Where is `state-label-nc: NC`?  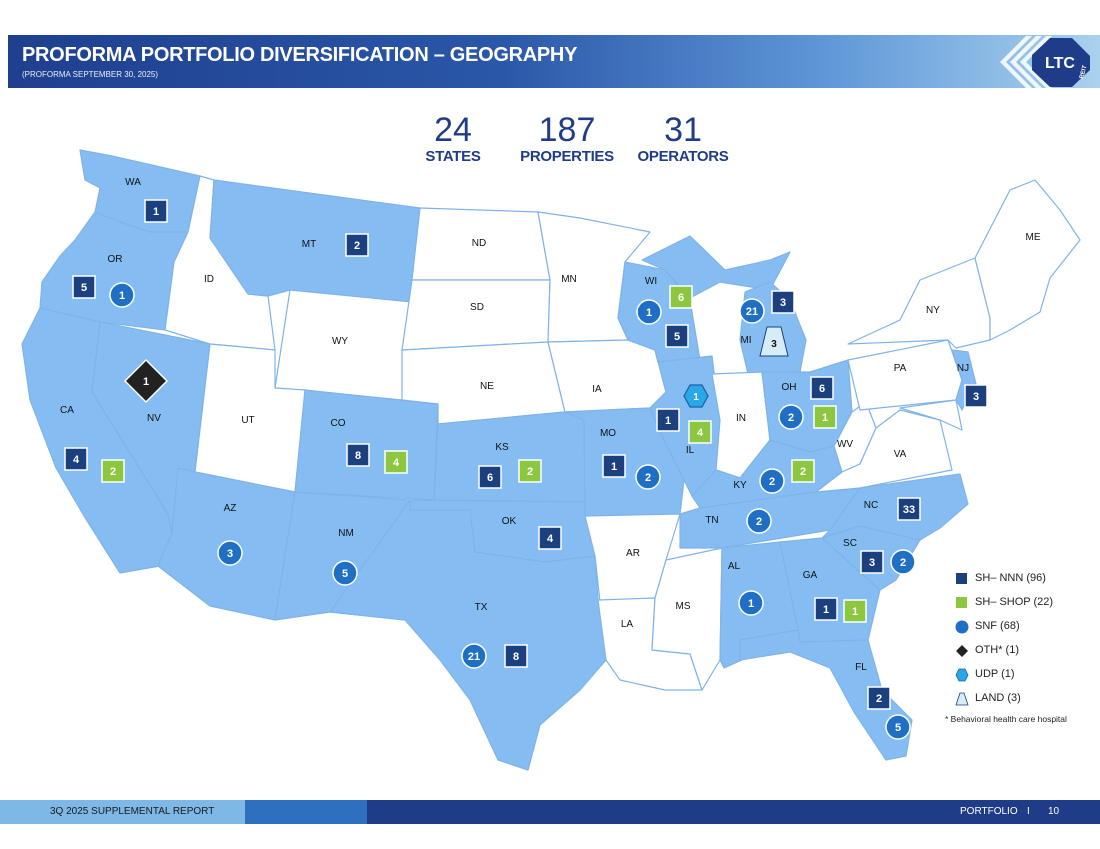 state-label-nc: NC is located at coordinates (871, 505).